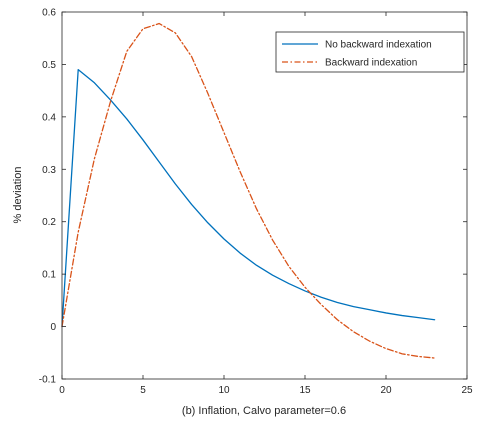 The image size is (480, 427). I want to click on x-tick-label: 15, so click(305, 390).